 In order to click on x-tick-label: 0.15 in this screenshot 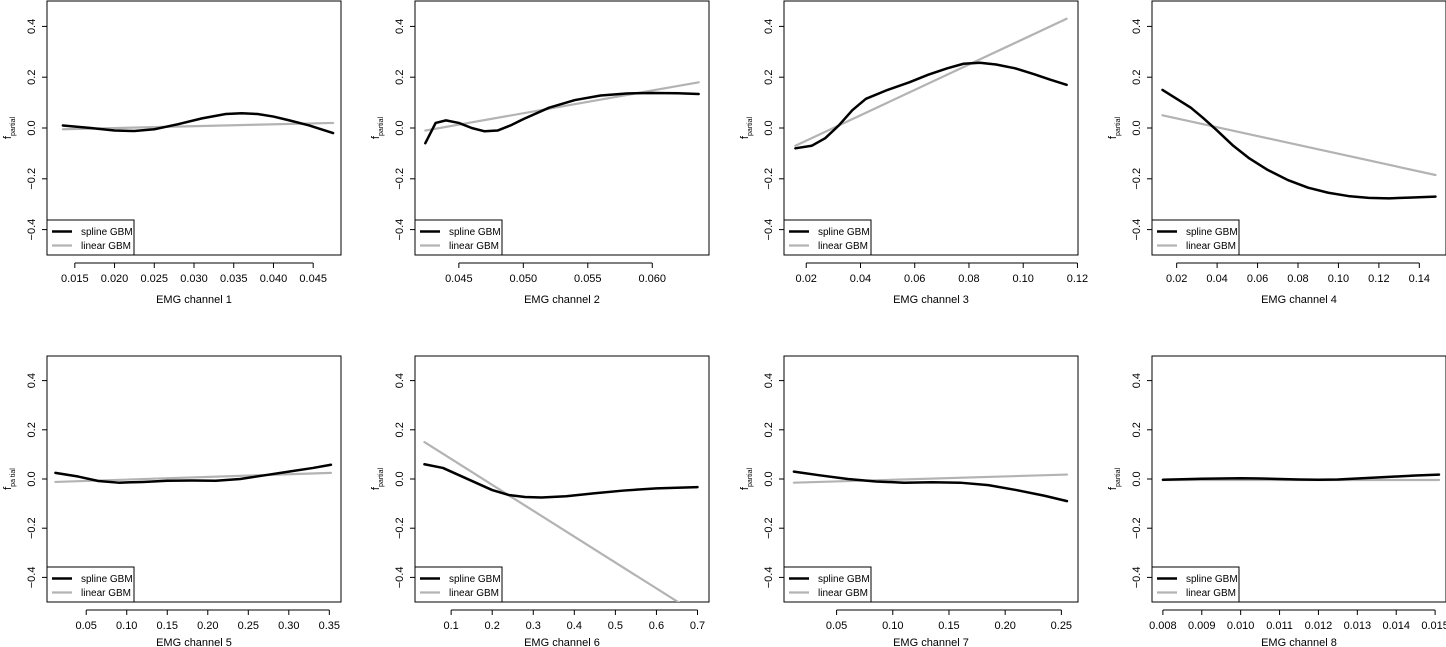, I will do `click(167, 626)`.